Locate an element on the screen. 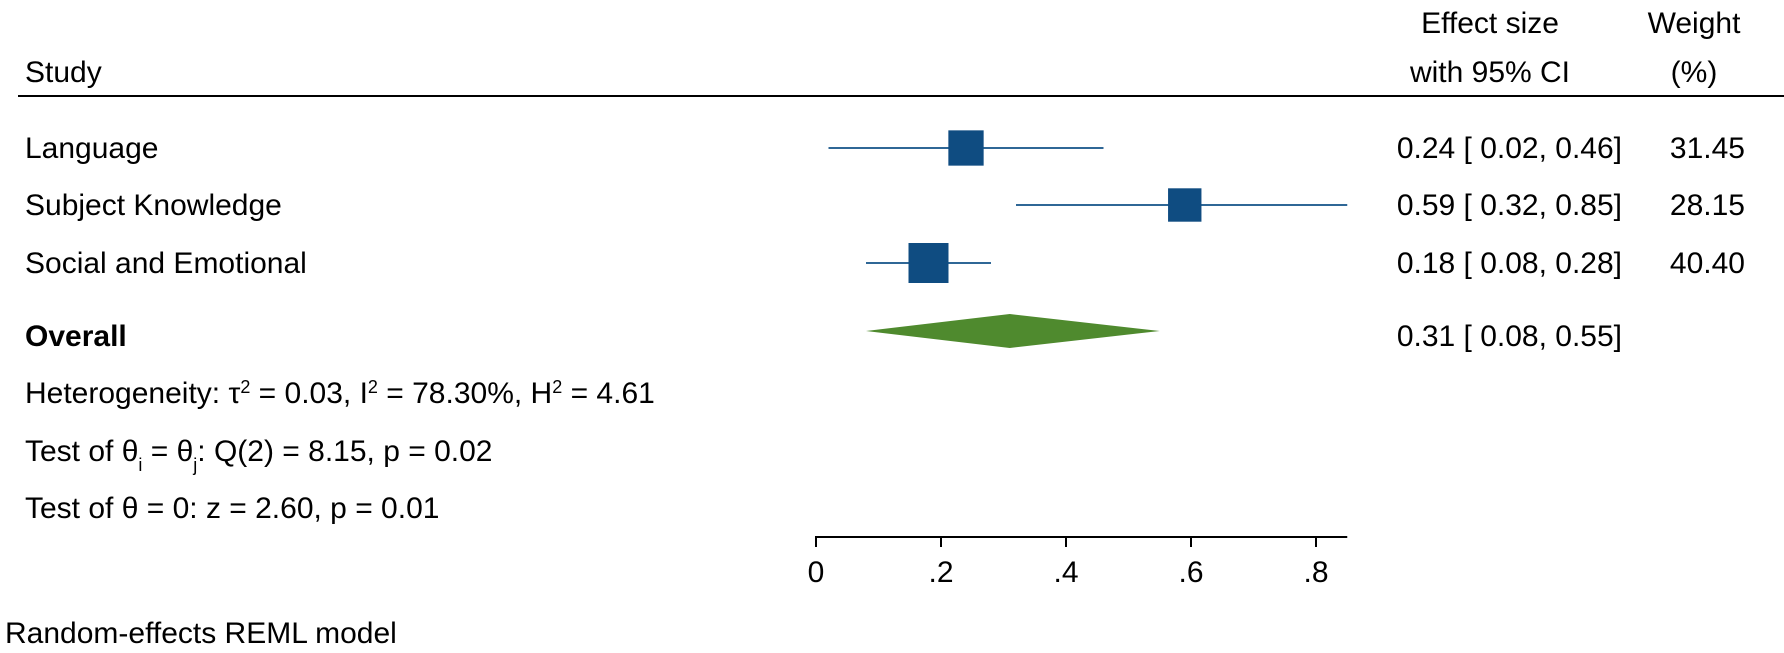 This screenshot has width=1784, height=653. footnote: Random-effects REML model is located at coordinates (201, 633).